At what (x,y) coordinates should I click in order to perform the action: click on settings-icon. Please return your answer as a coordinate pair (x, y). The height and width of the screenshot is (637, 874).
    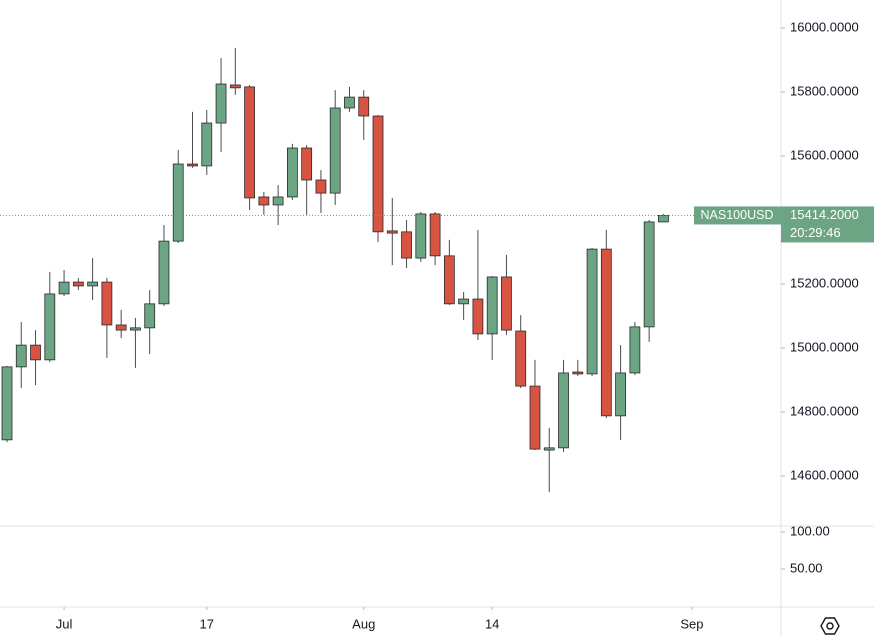
    Looking at the image, I should click on (830, 626).